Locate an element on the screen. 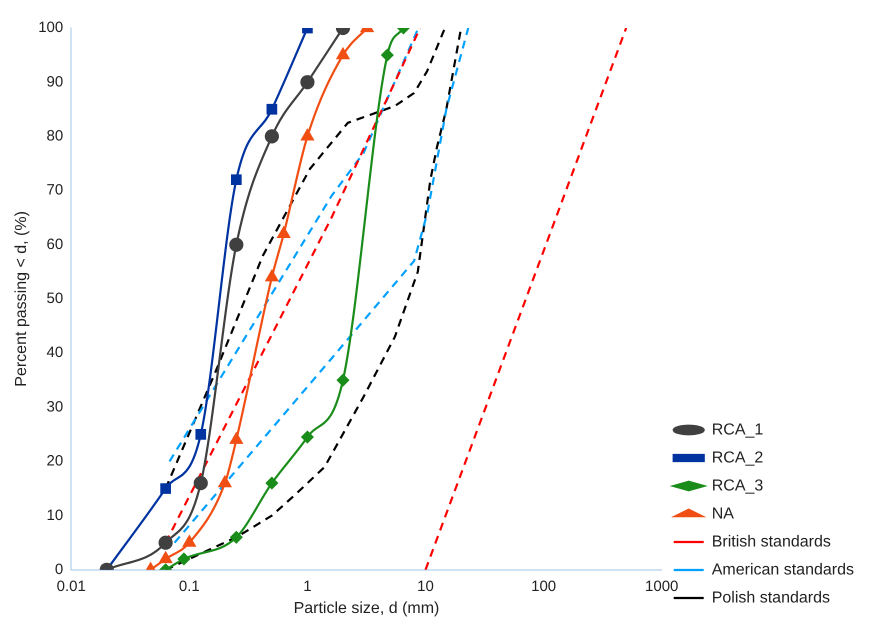 The height and width of the screenshot is (628, 883). legend-label: Polish standards is located at coordinates (771, 597).